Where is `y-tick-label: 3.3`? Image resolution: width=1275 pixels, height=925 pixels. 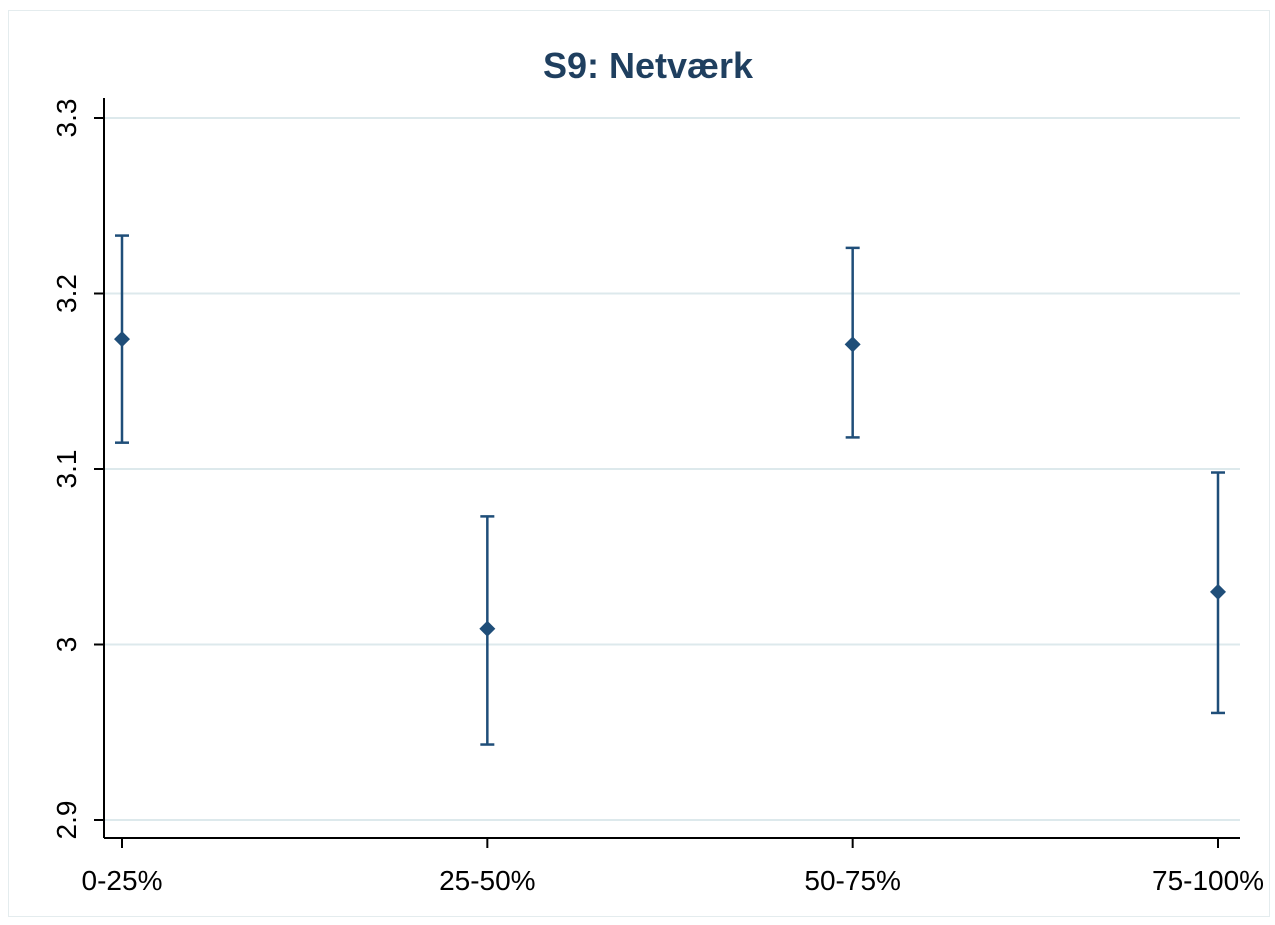
y-tick-label: 3.3 is located at coordinates (66, 118).